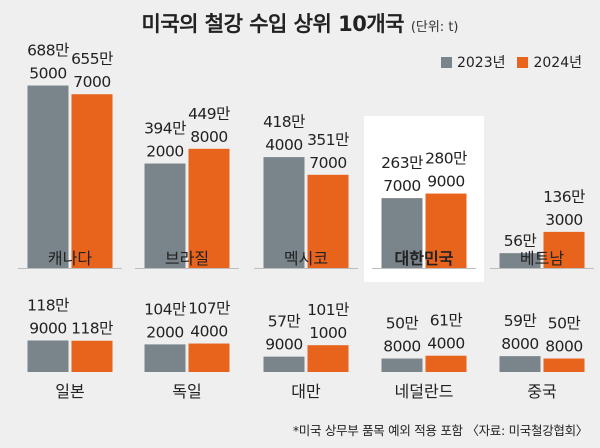 This screenshot has width=600, height=448. I want to click on bar-country-1-s0, so click(165, 215).